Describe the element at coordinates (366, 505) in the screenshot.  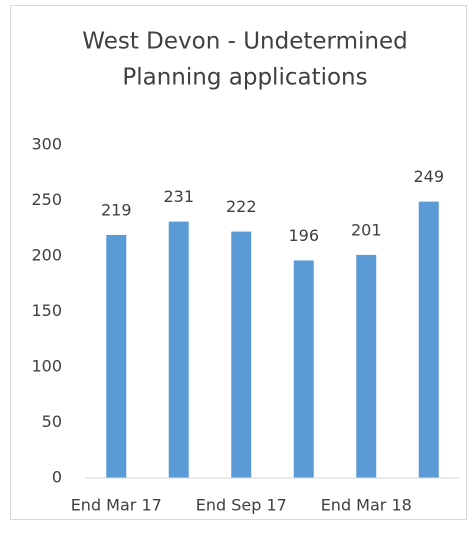
I see `x-tick-label: End Mar 18` at that location.